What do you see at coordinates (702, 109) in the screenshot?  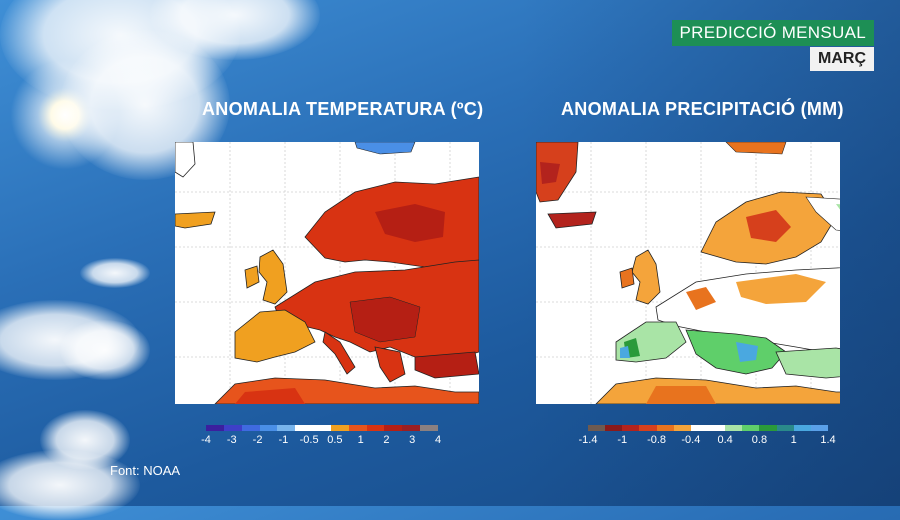 I see `precipitation-title: ANOMALIA PRECIPITACIÓ (MM)` at bounding box center [702, 109].